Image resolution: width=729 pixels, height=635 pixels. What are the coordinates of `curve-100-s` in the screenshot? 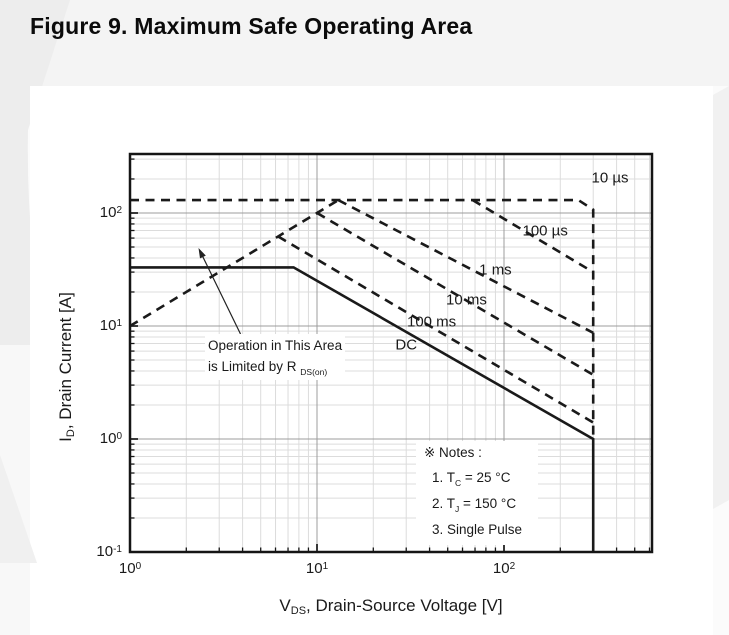 It's located at (533, 236).